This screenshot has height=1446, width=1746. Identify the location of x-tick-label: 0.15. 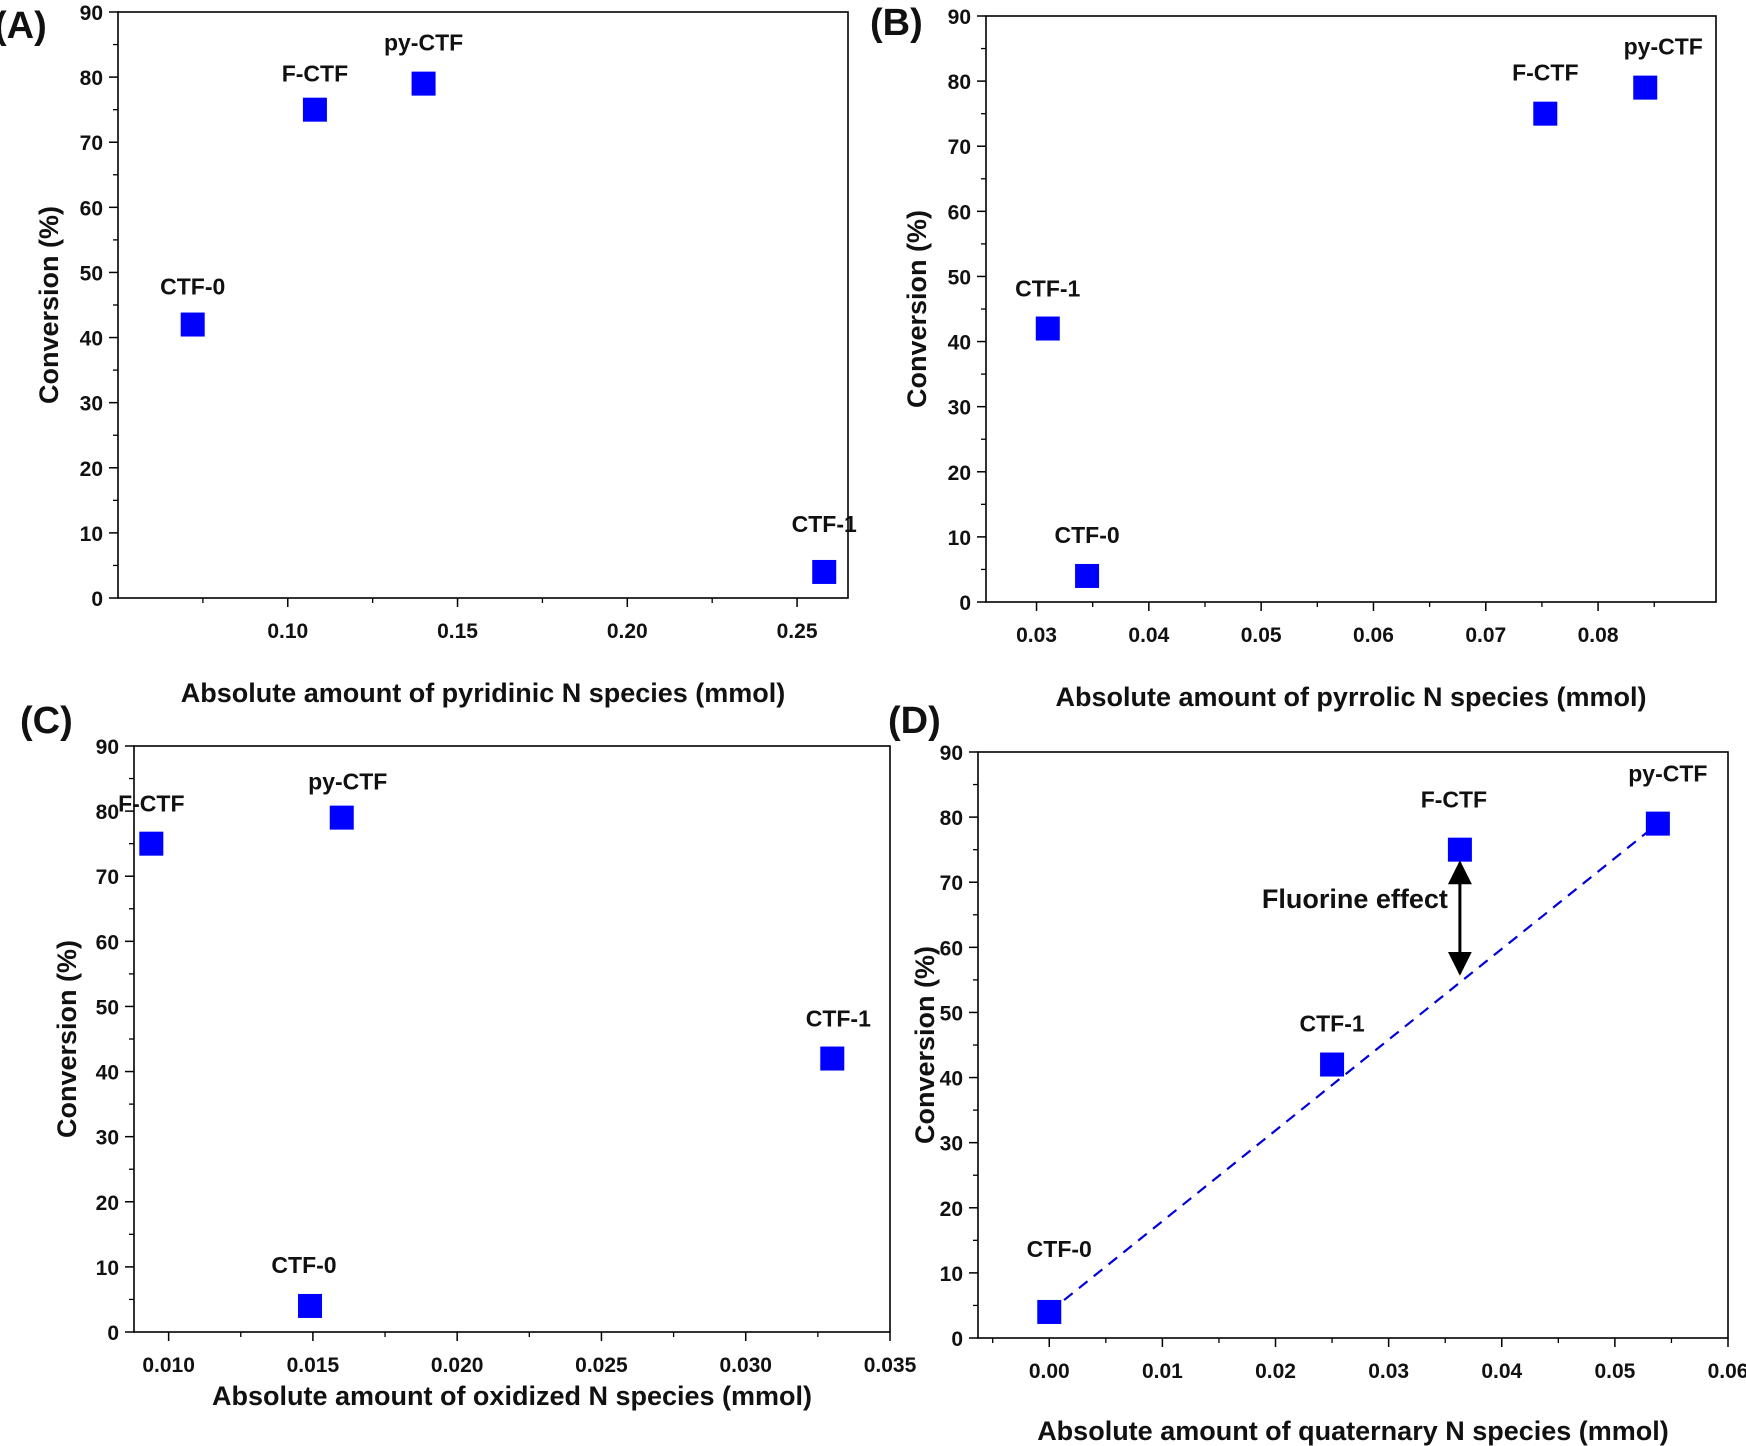
(457, 631).